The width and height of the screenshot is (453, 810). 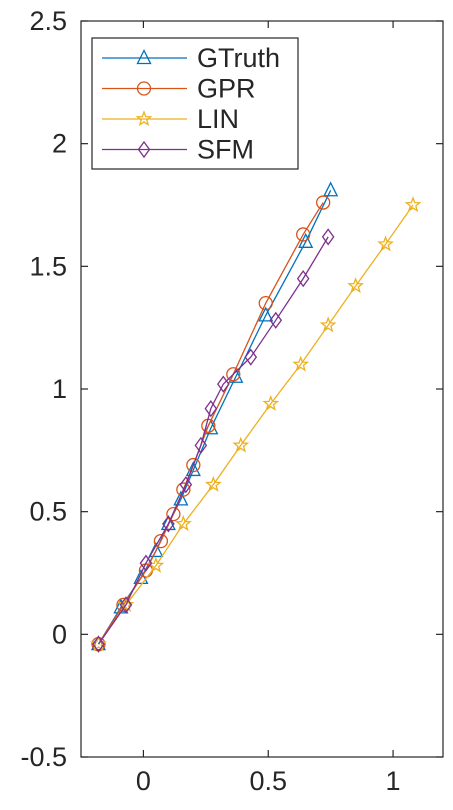 What do you see at coordinates (218, 119) in the screenshot?
I see `legend-label: LIN` at bounding box center [218, 119].